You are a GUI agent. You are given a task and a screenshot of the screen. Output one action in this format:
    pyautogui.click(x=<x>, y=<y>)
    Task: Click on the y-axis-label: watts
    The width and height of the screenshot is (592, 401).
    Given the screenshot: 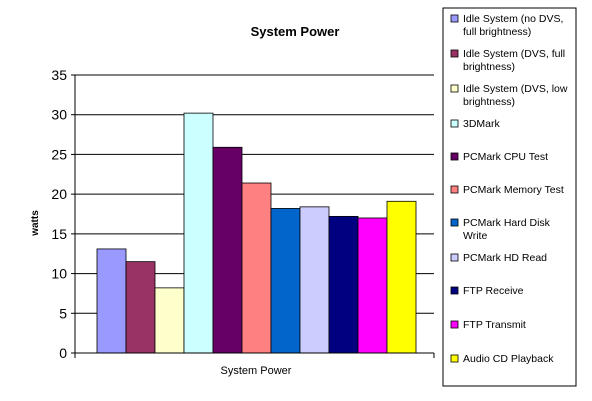 What is the action you would take?
    pyautogui.click(x=35, y=223)
    